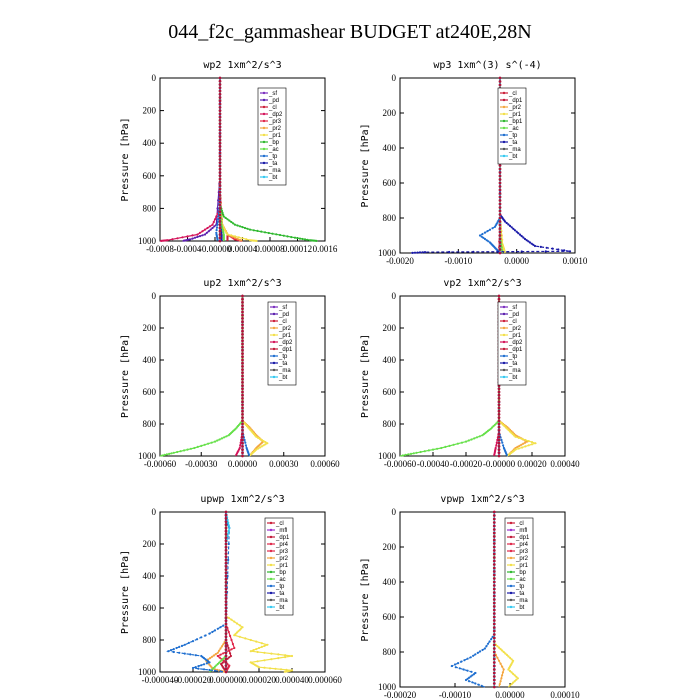 This screenshot has height=700, width=700. I want to click on y-axis-label: Pressure [hPa], so click(125, 592).